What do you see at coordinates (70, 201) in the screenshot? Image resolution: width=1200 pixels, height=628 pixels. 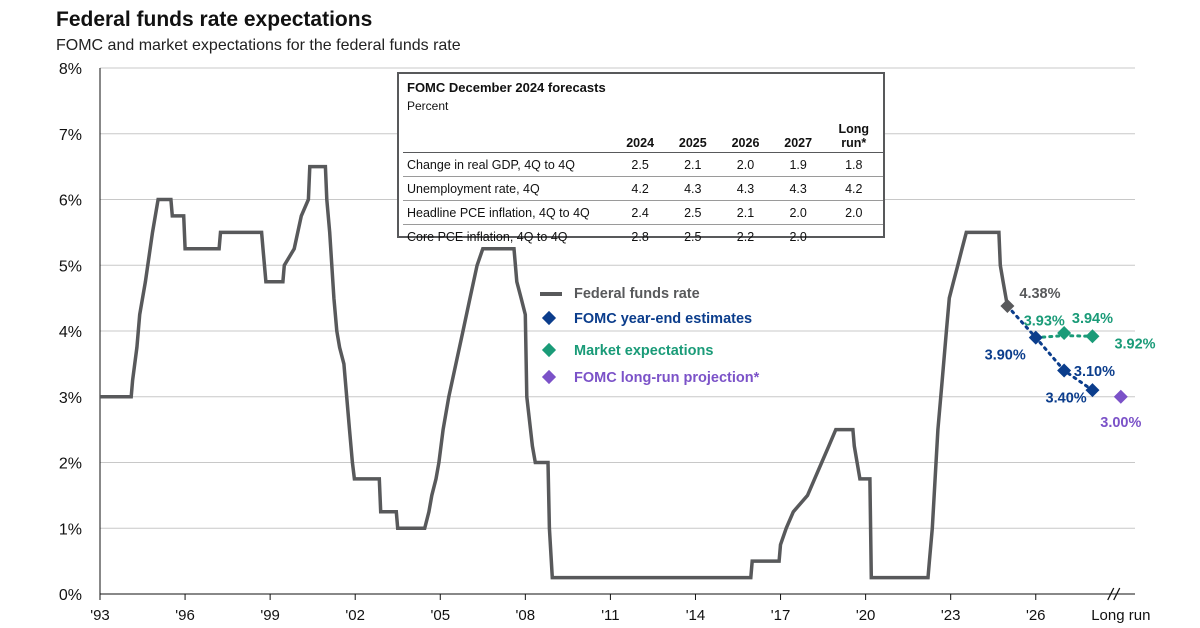 I see `y-tick-label: 6%` at bounding box center [70, 201].